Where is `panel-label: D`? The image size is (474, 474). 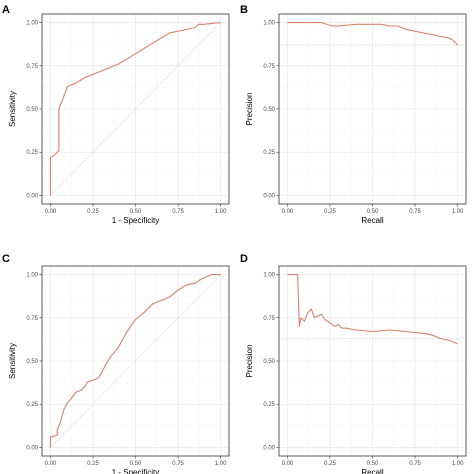
panel-label: D is located at coordinates (244, 259).